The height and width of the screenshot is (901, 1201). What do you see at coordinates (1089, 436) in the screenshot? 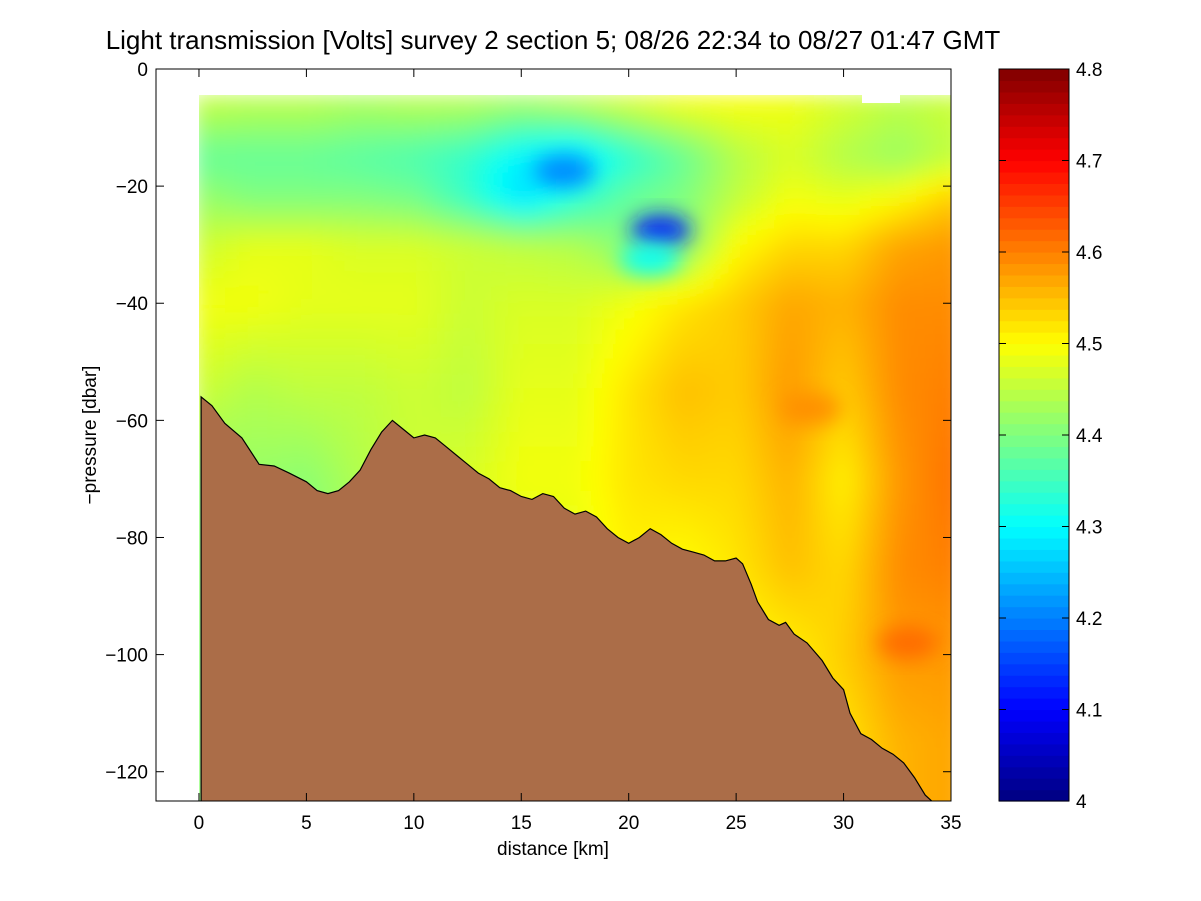
I see `colorbar-tick-label: 4.4` at bounding box center [1089, 436].